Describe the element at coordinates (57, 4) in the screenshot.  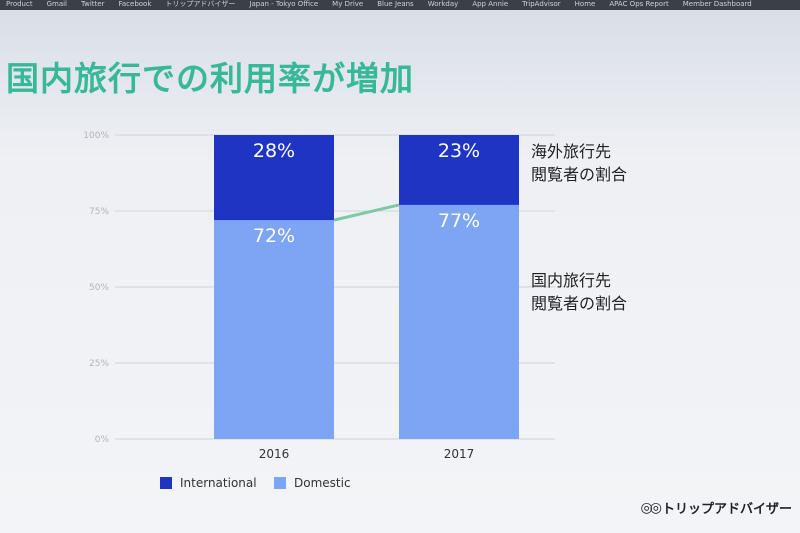
I see `bookmark-item: Gmail` at that location.